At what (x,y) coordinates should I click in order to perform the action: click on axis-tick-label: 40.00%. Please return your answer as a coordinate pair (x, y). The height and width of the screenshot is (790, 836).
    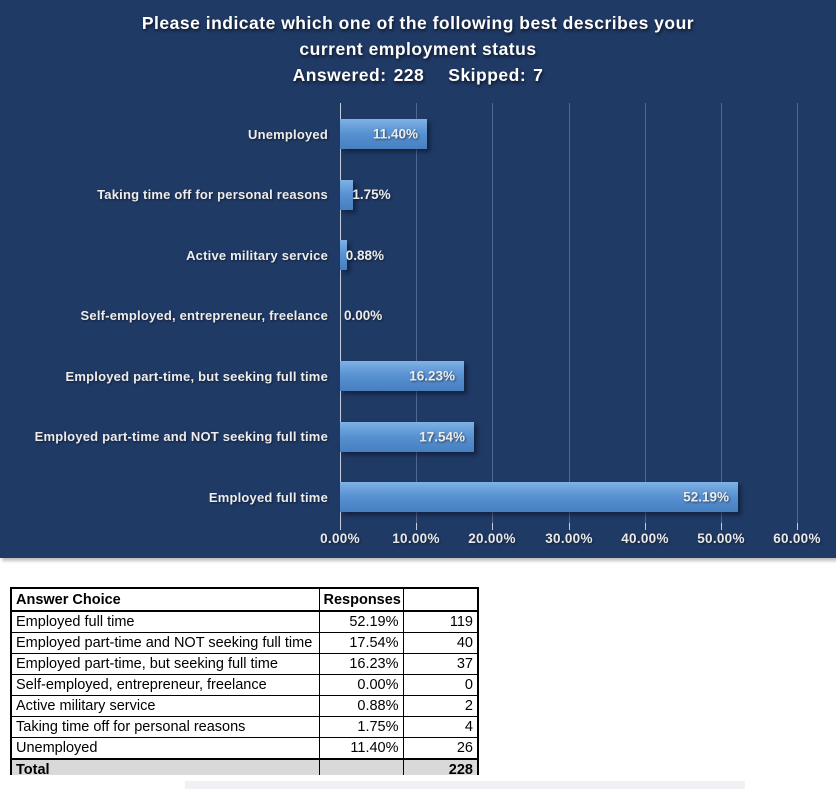
    Looking at the image, I should click on (645, 538).